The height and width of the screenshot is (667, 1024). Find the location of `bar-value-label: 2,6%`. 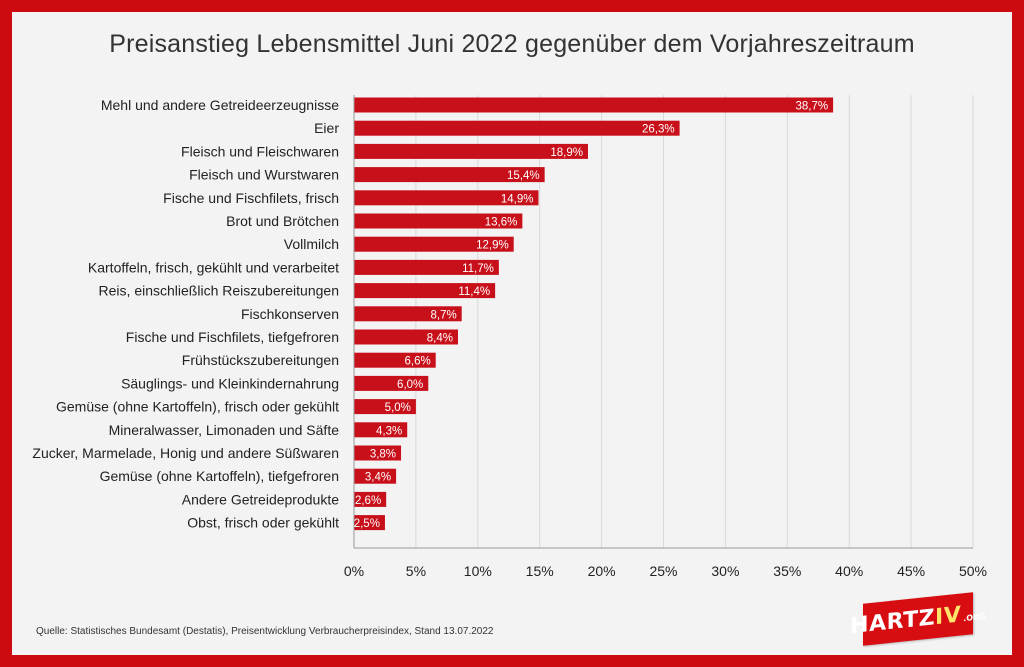

bar-value-label: 2,6% is located at coordinates (368, 501).